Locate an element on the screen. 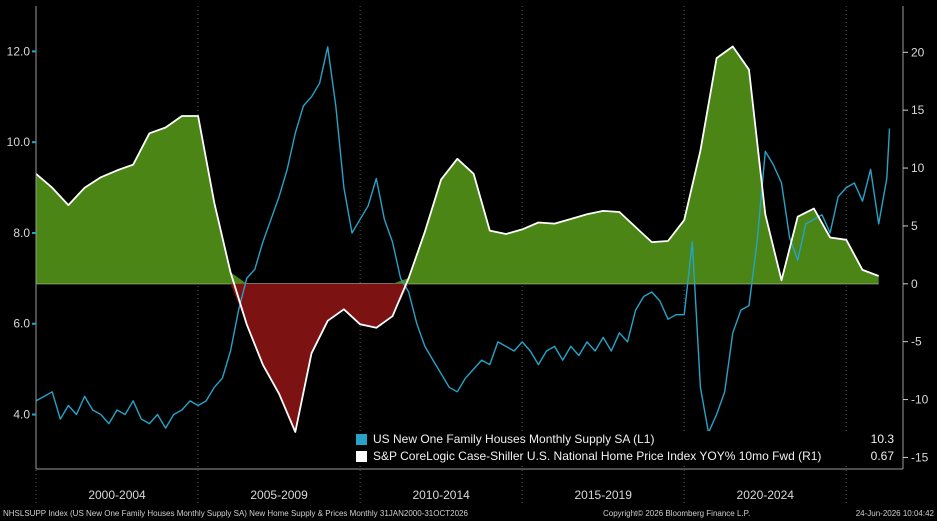 The height and width of the screenshot is (521, 937). footer-copyright: Copyright© 2026 Bloomberg Finance L.P. is located at coordinates (677, 513).